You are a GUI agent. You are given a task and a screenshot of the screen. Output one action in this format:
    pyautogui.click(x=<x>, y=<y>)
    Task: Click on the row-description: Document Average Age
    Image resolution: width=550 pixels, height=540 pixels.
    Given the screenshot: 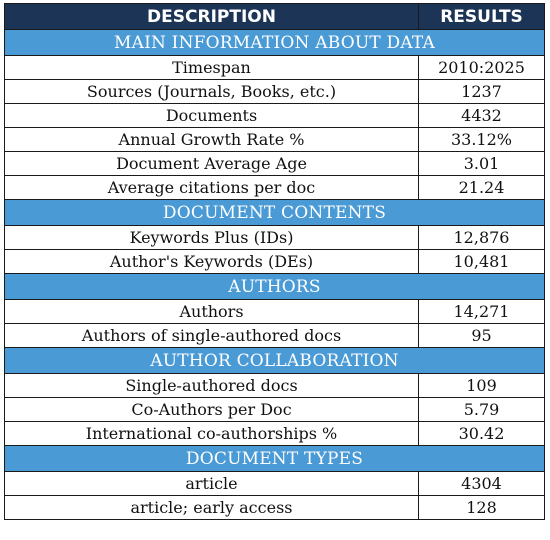 What is the action you would take?
    pyautogui.click(x=211, y=163)
    